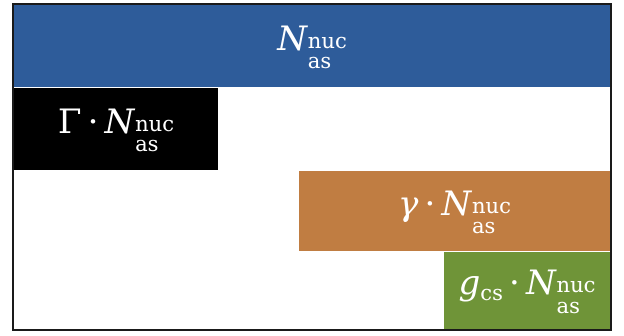 This screenshot has height=336, width=624. I want to click on bar-label: Γ · N nuc as, so click(116, 129).